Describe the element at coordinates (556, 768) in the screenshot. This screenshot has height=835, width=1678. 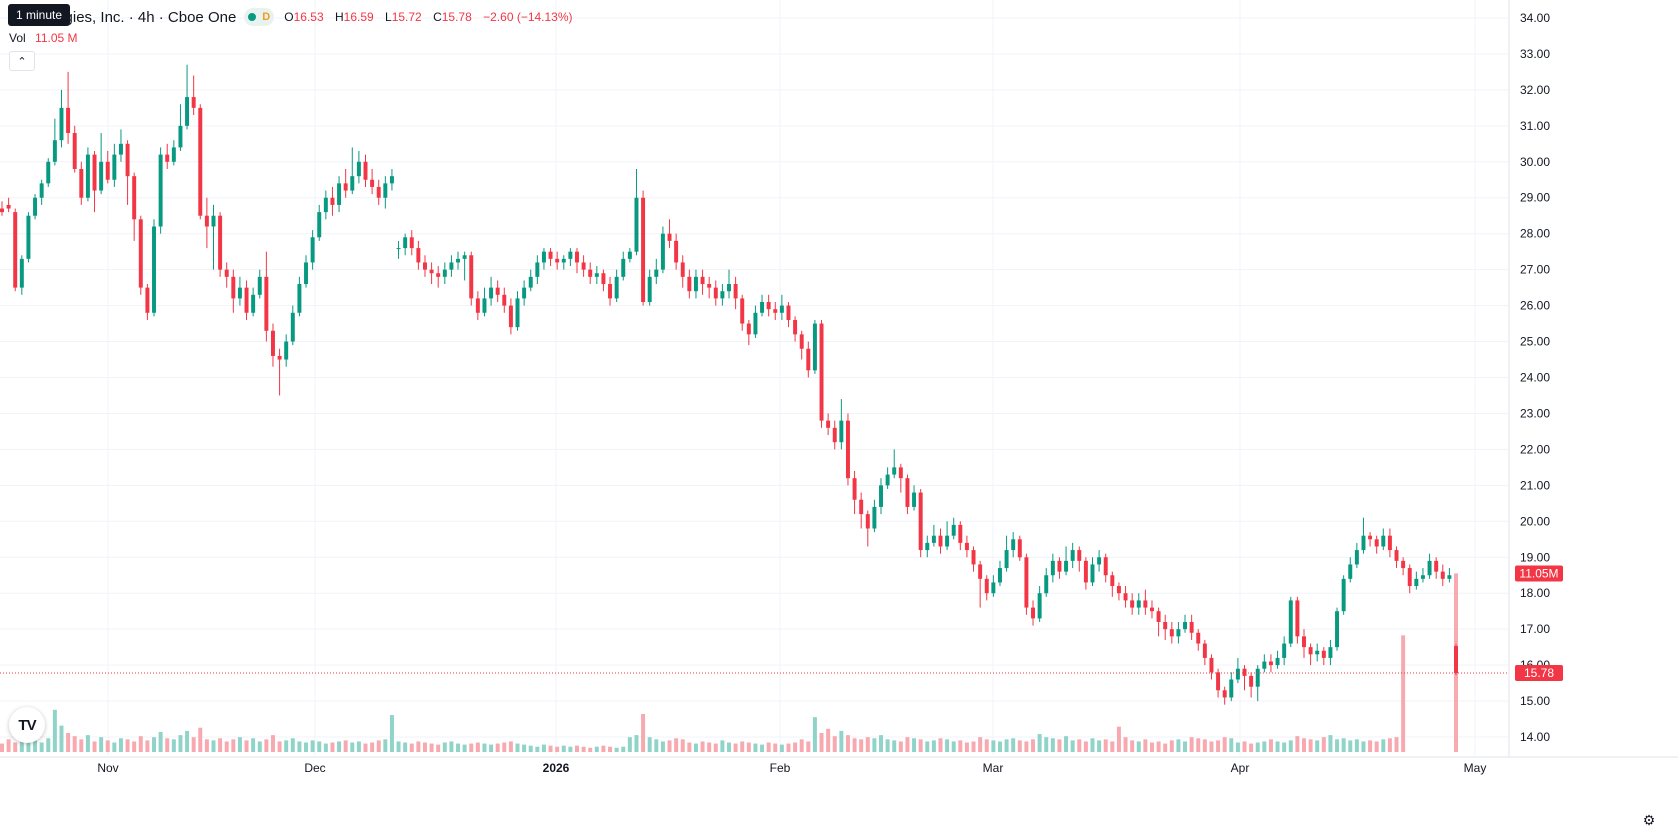
I see `time-tick-label: 2026` at that location.